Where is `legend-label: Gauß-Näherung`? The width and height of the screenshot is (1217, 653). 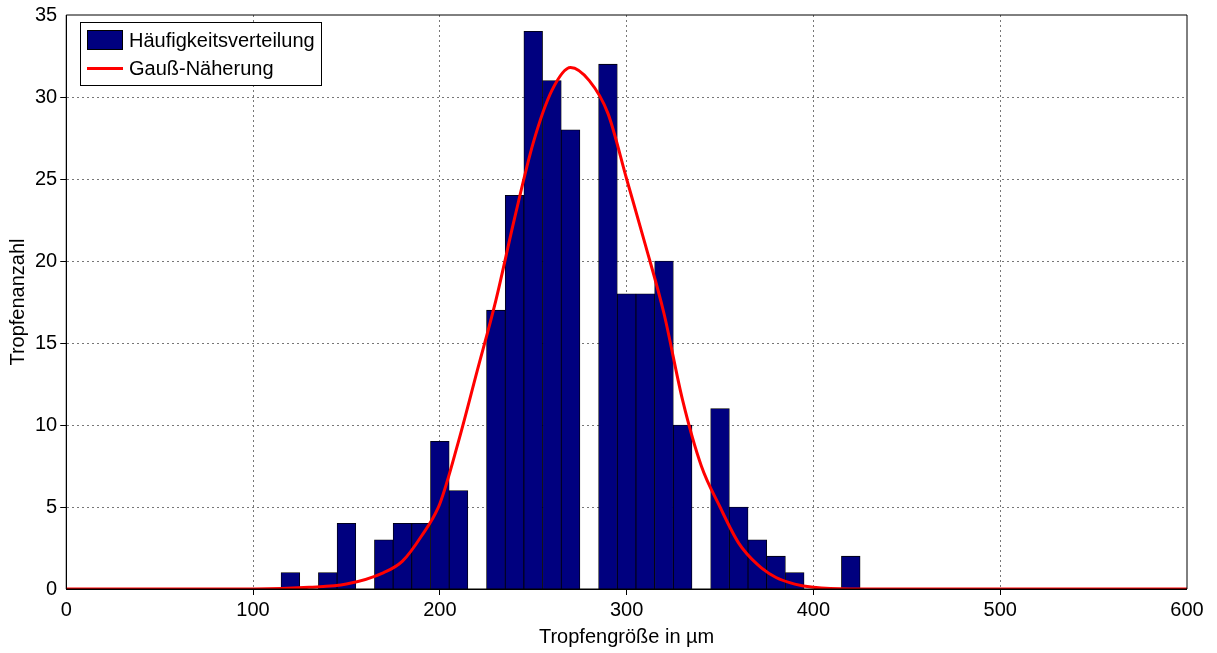 legend-label: Gauß-Näherung is located at coordinates (201, 68).